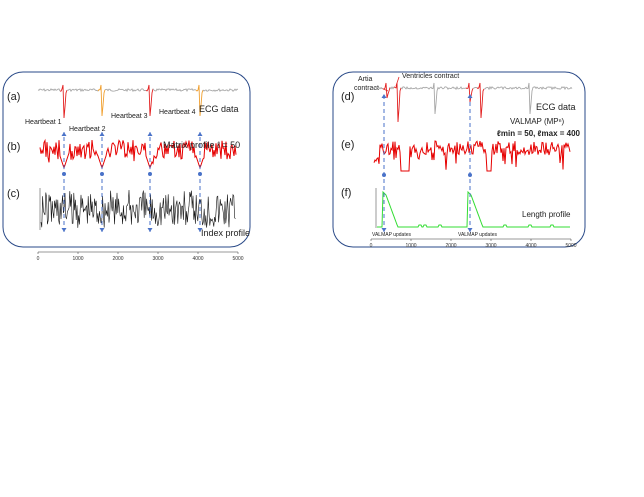 The image size is (644, 497). What do you see at coordinates (478, 235) in the screenshot?
I see `valmap-updates-label-2: VALMAP updates` at bounding box center [478, 235].